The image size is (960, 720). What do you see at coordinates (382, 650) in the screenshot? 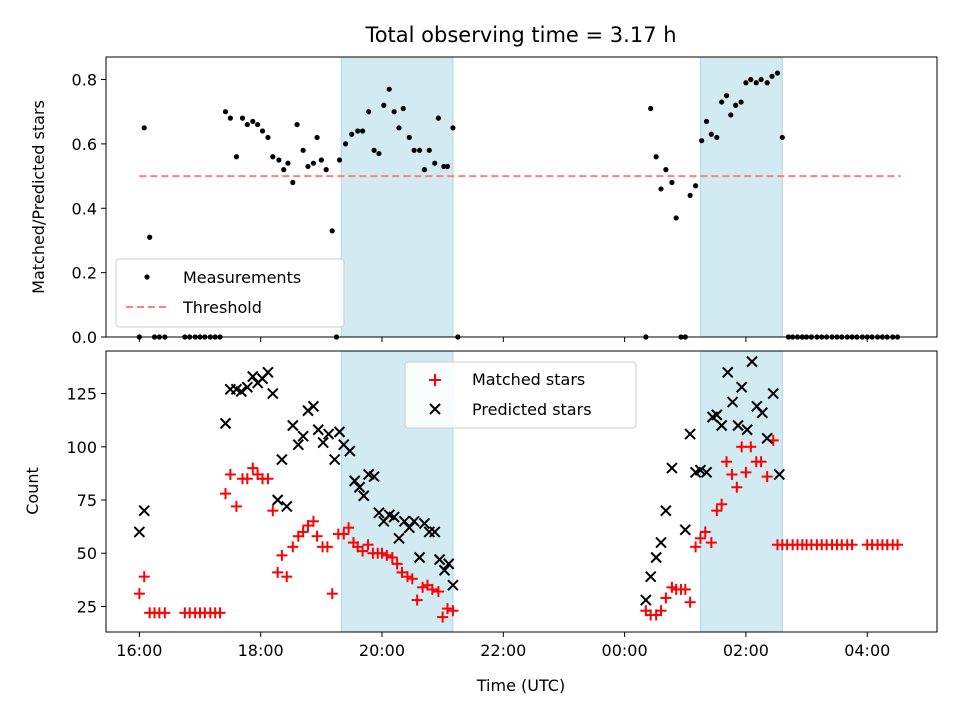
I see `bottom-x-tick-label: 20:00` at bounding box center [382, 650].